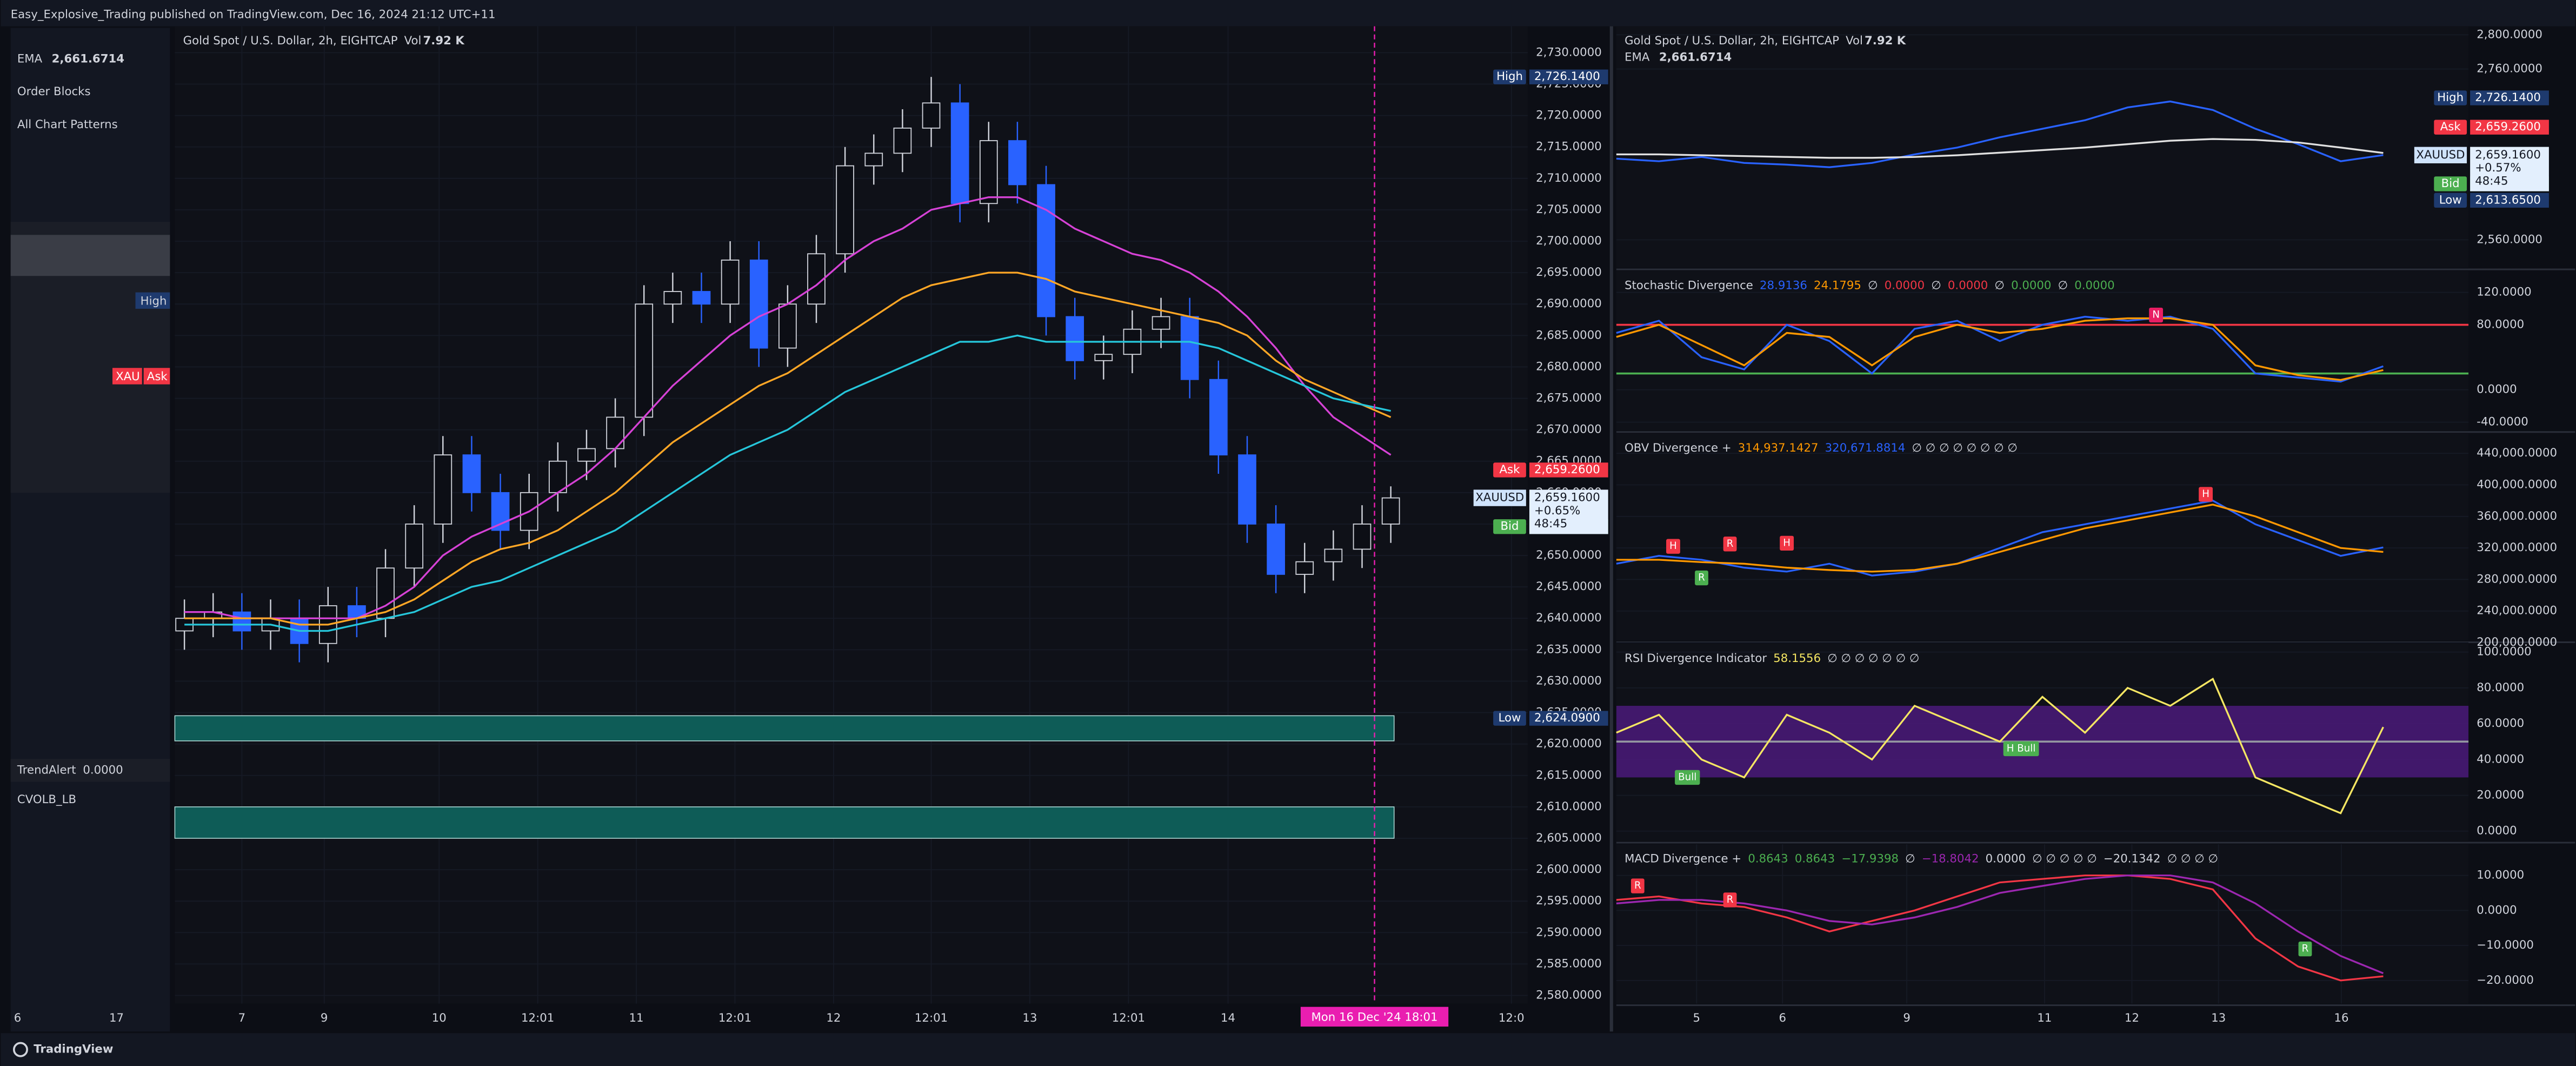 The height and width of the screenshot is (1066, 2576). I want to click on y-tick-label: 100.0000, so click(2504, 652).